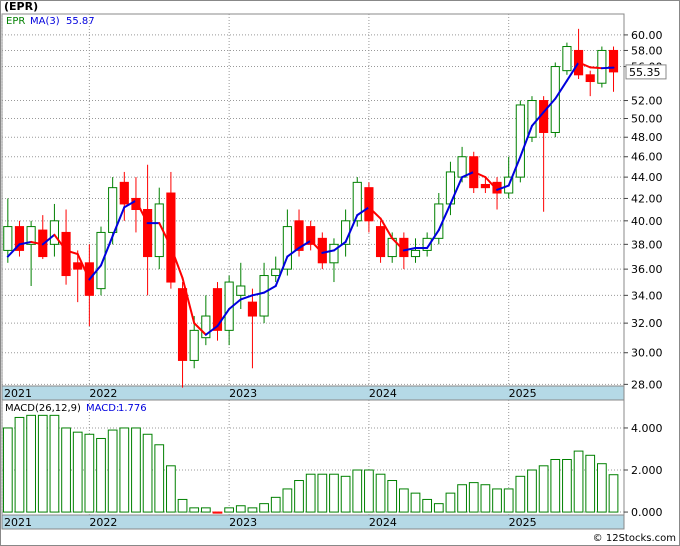 This screenshot has width=680, height=546. What do you see at coordinates (15, 21) in the screenshot?
I see `legend-entry: EPR` at bounding box center [15, 21].